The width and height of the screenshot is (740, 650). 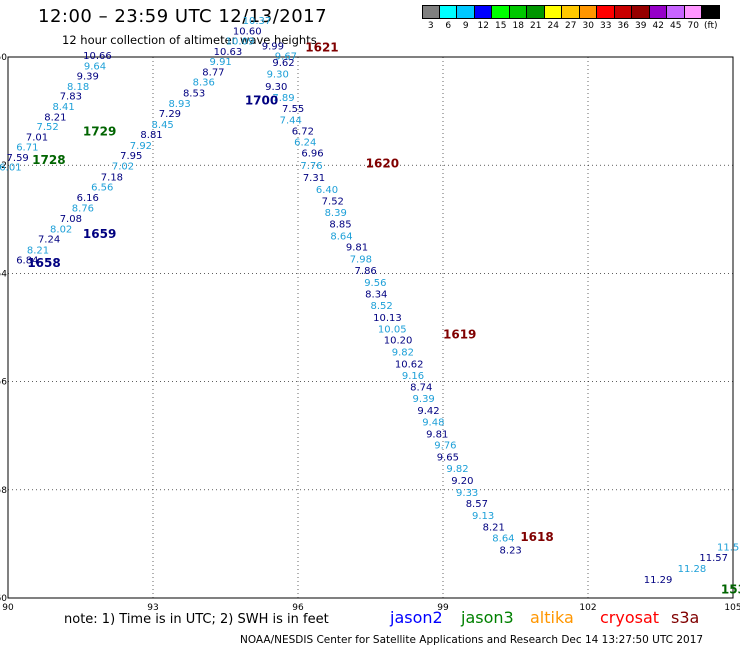 What do you see at coordinates (131, 156) in the screenshot?
I see `wave-height-label: 7.95` at bounding box center [131, 156].